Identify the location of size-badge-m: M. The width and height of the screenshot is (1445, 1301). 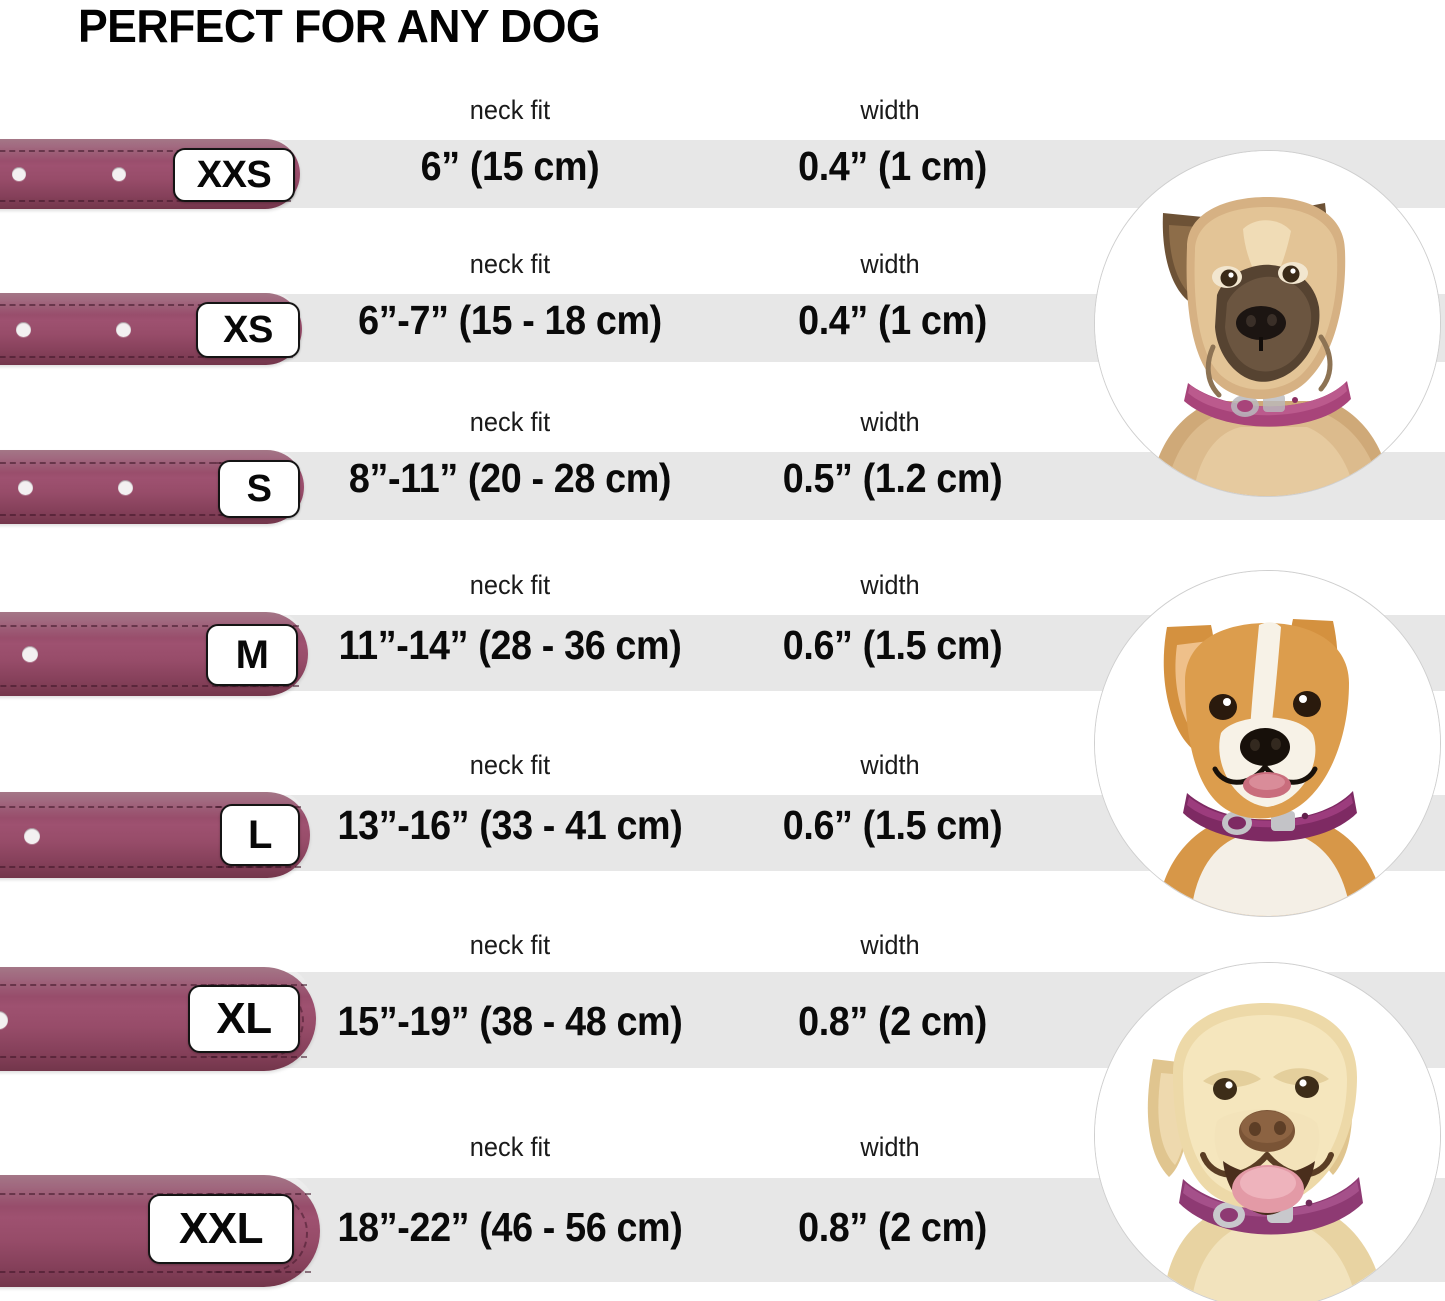
(252, 655).